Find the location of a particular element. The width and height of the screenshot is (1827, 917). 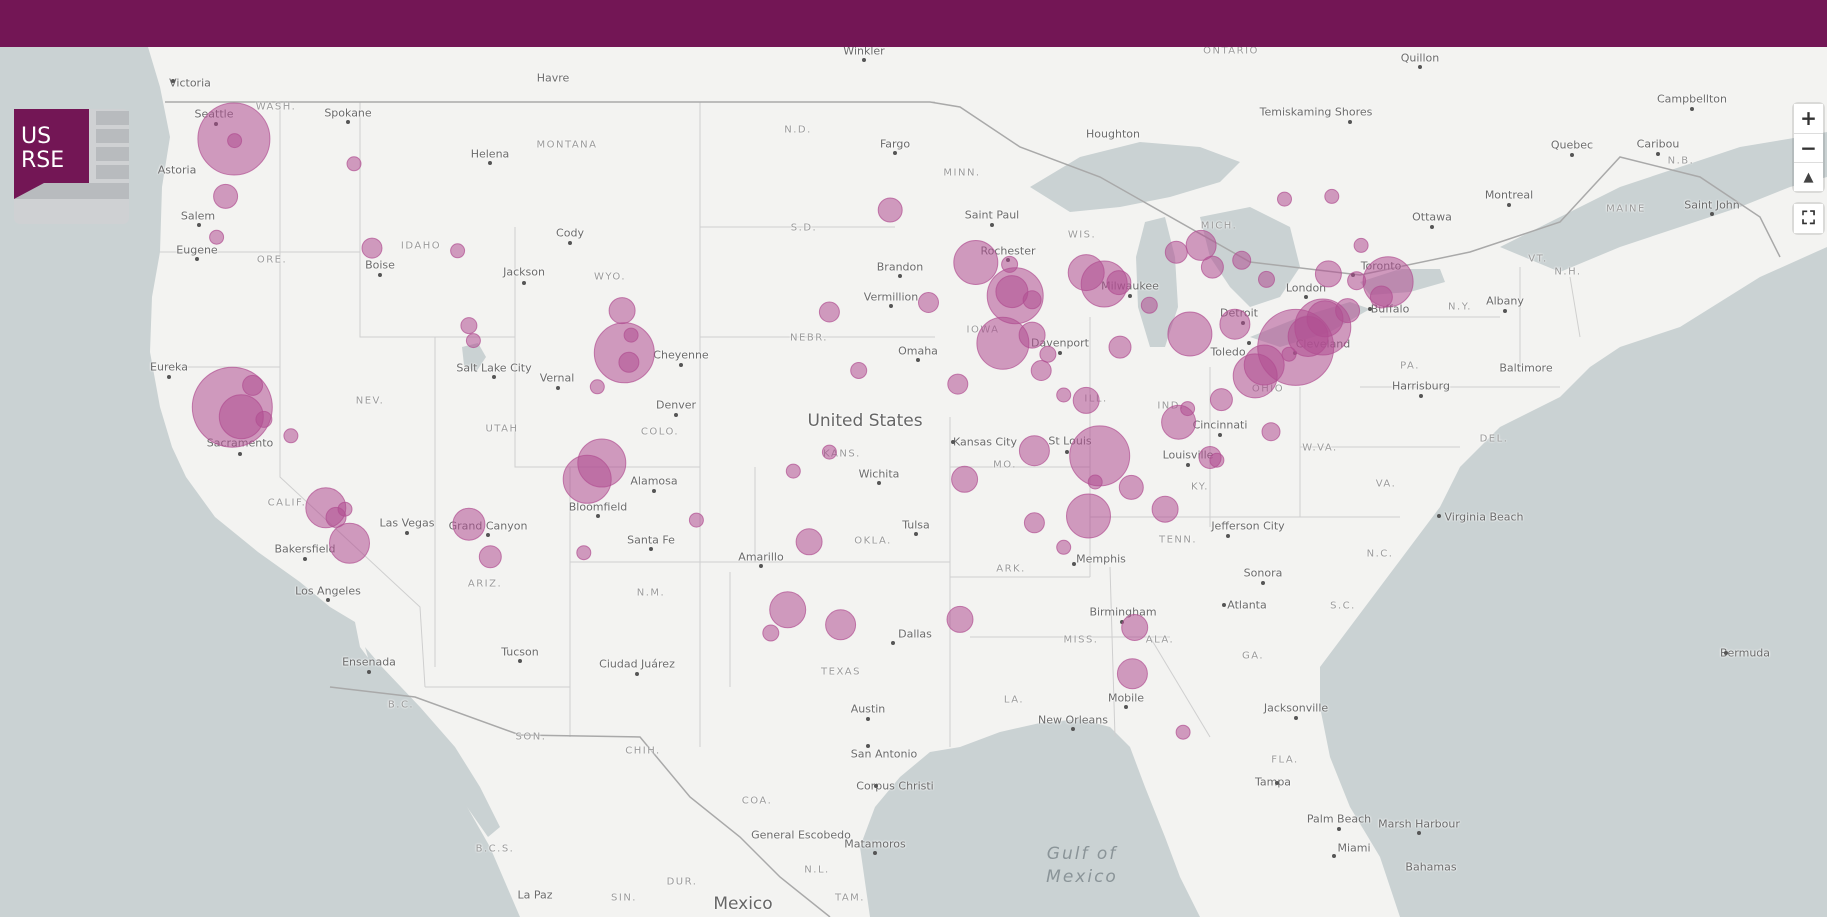

st-lawrence is located at coordinates (1663, 202).